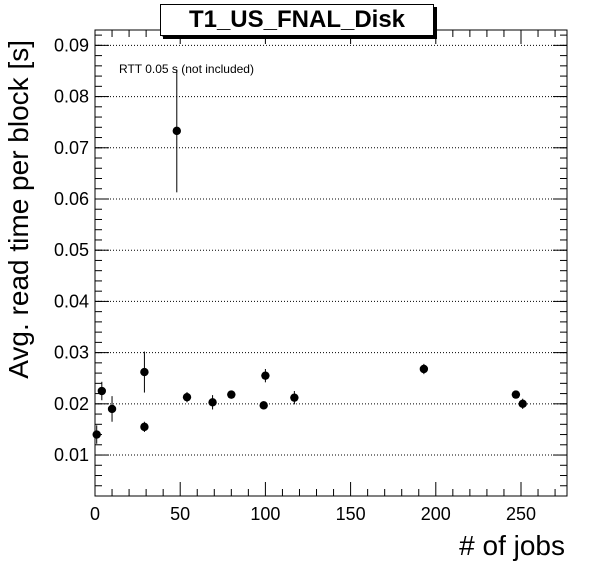 Image resolution: width=596 pixels, height=572 pixels. Describe the element at coordinates (18, 209) in the screenshot. I see `y-axis-label: Avg. read time per block [s]` at that location.